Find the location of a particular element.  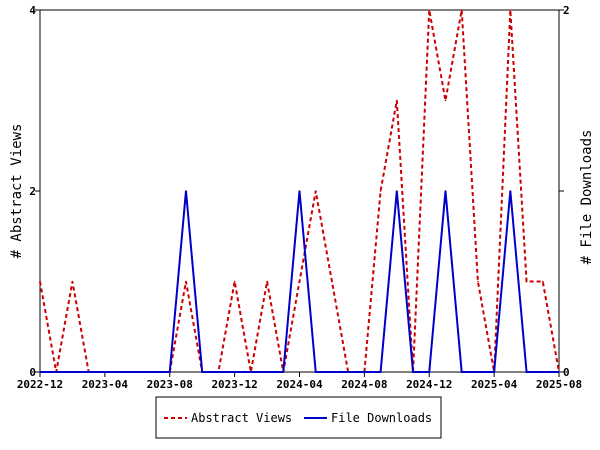

x-tick-label: 2023-04 is located at coordinates (105, 384).